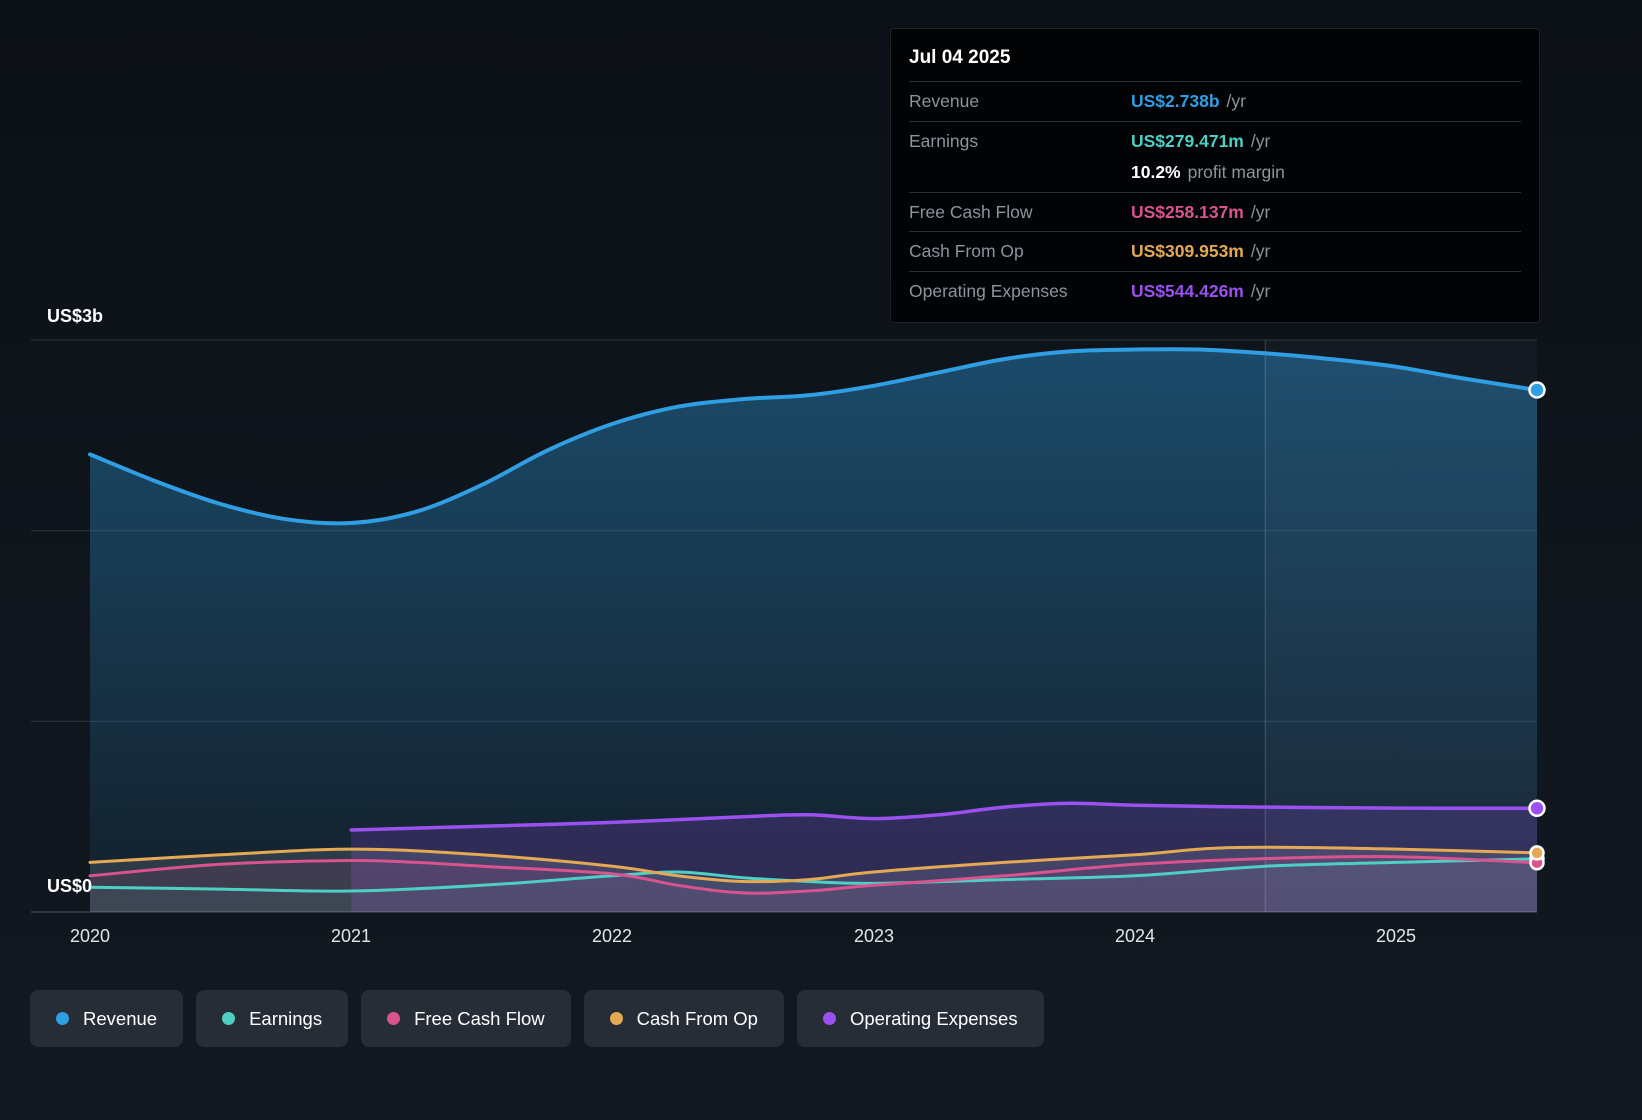 The width and height of the screenshot is (1642, 1120). I want to click on x-tick-2021: 2021, so click(351, 936).